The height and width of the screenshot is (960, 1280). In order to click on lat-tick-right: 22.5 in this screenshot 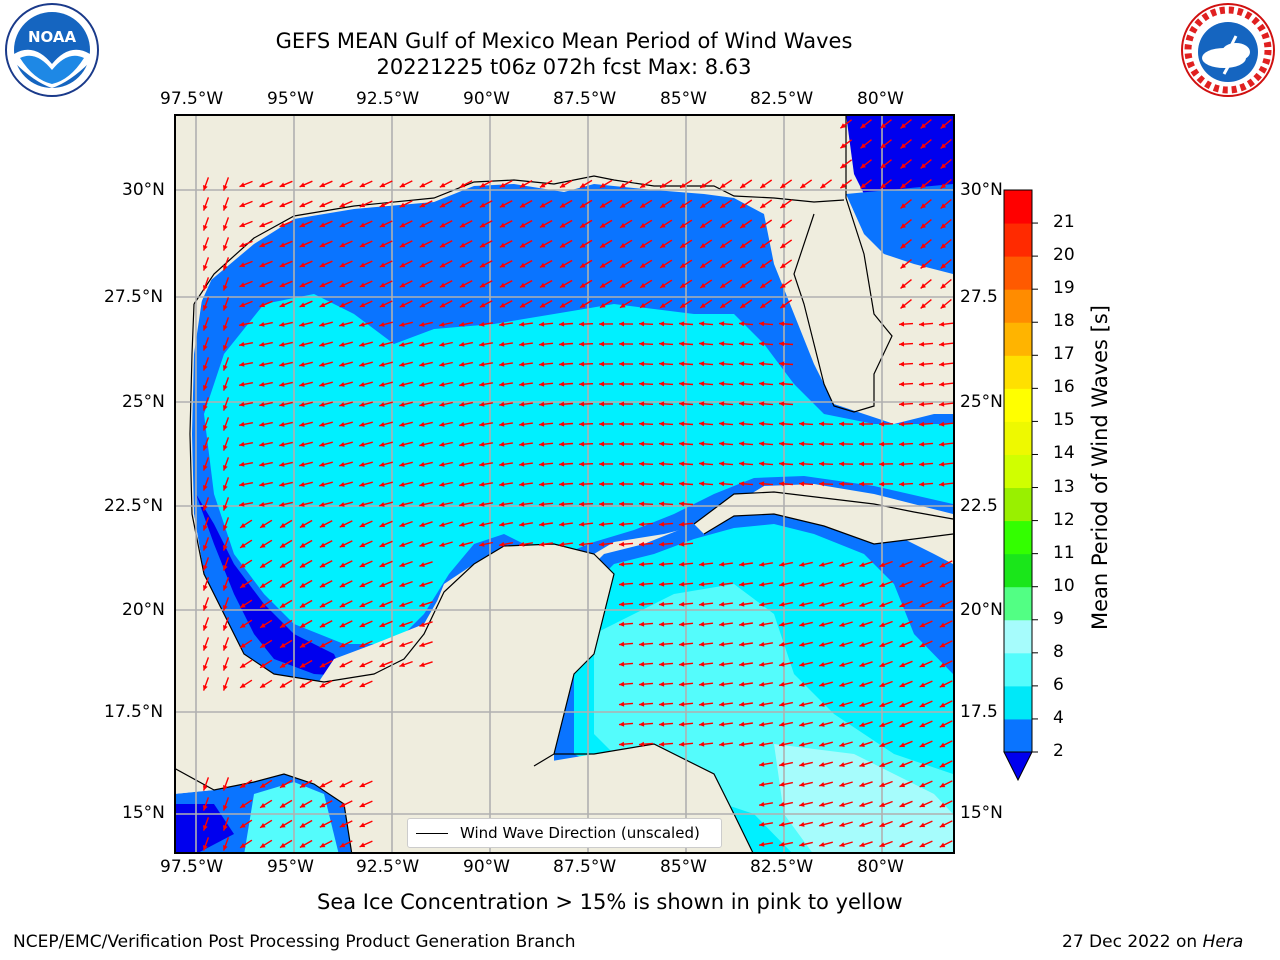, I will do `click(979, 506)`.